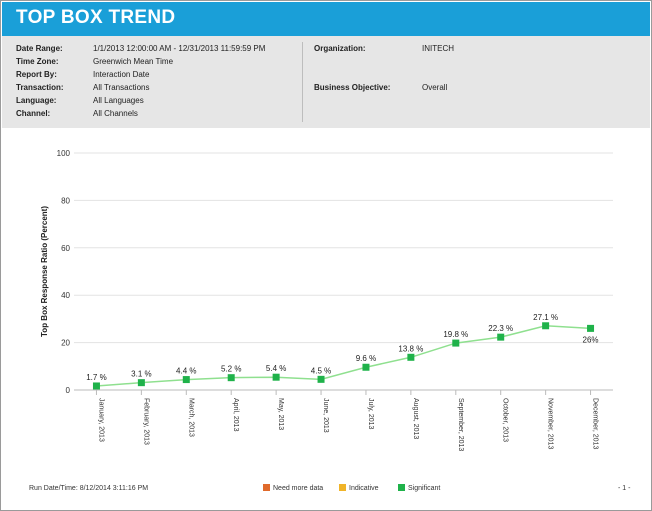 This screenshot has height=511, width=652. Describe the element at coordinates (190, 417) in the screenshot. I see `x-tick-label: March, 2013` at that location.